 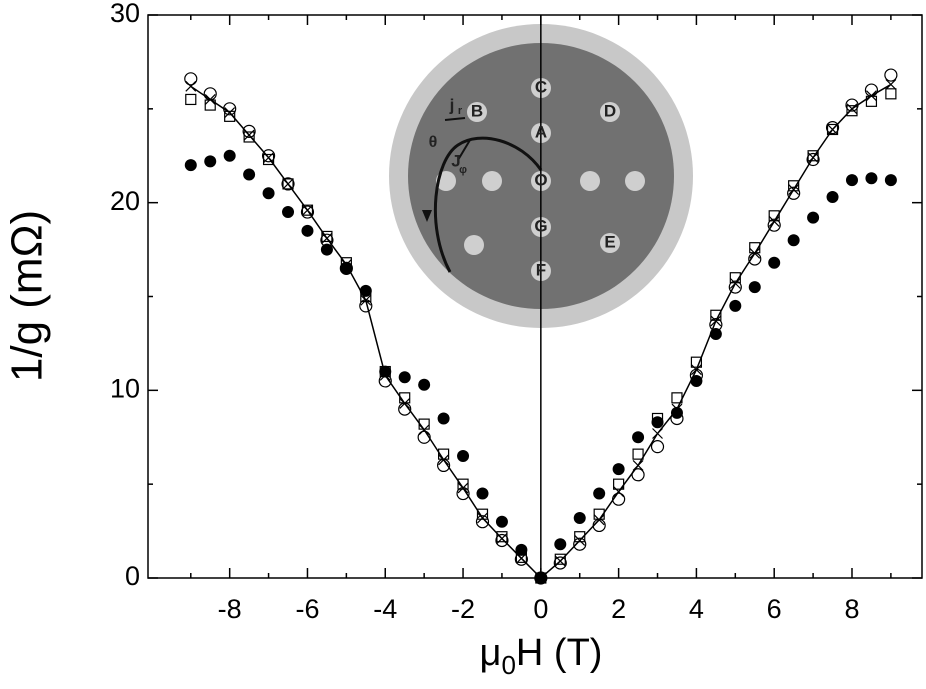 What do you see at coordinates (540, 225) in the screenshot?
I see `inset-label: G` at bounding box center [540, 225].